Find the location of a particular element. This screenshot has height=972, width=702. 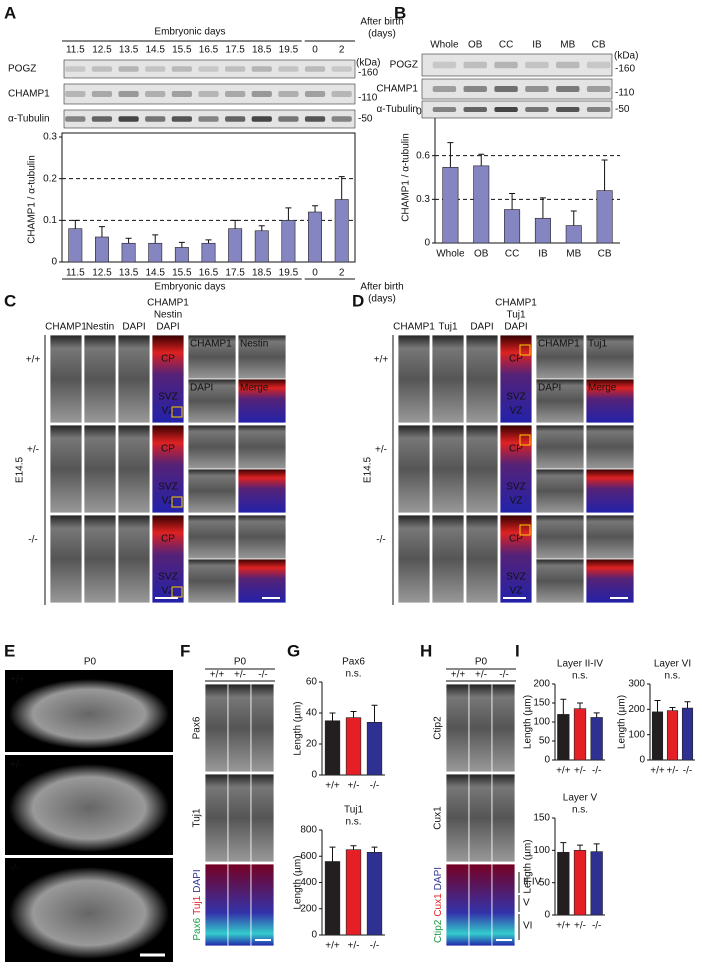

inset-label: Tuj1 is located at coordinates (598, 344).